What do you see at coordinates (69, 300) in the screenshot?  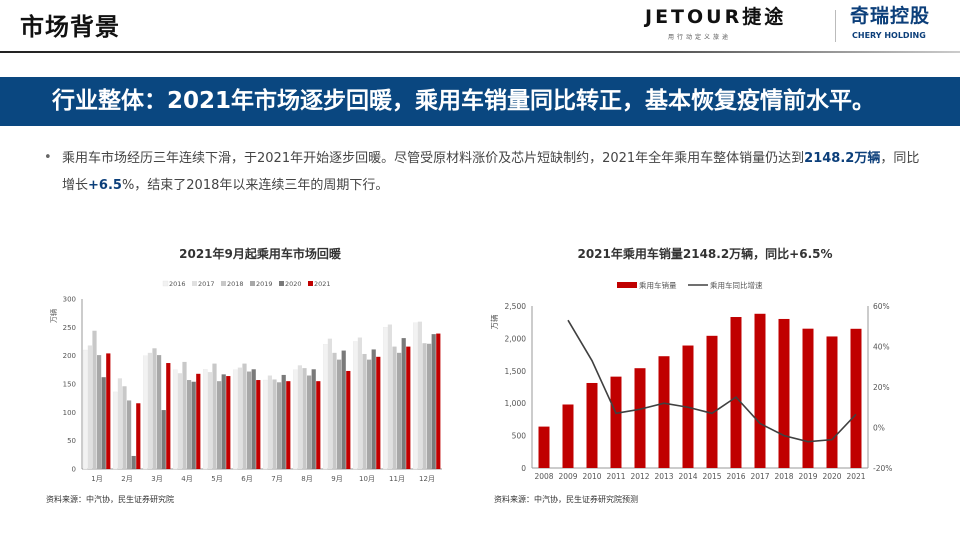 I see `chart1-y-tick: 300` at bounding box center [69, 300].